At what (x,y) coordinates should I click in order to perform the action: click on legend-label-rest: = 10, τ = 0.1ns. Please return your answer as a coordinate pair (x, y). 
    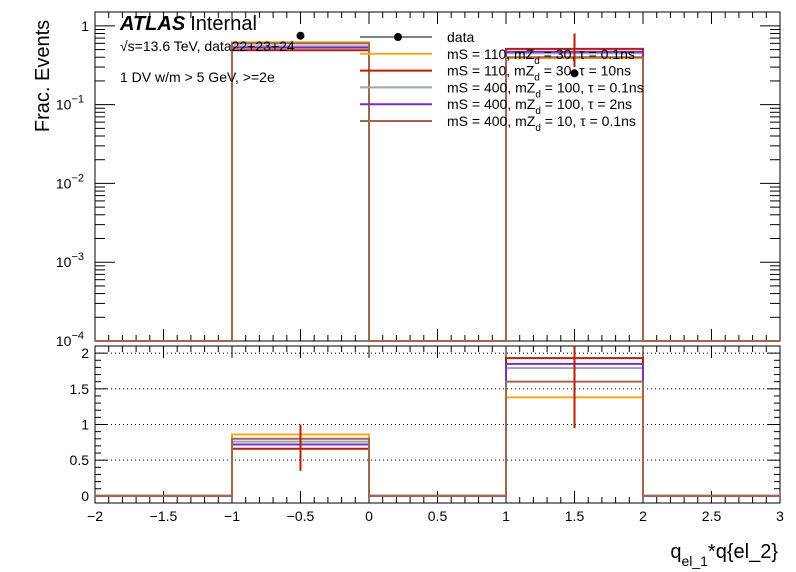
    Looking at the image, I should click on (588, 121).